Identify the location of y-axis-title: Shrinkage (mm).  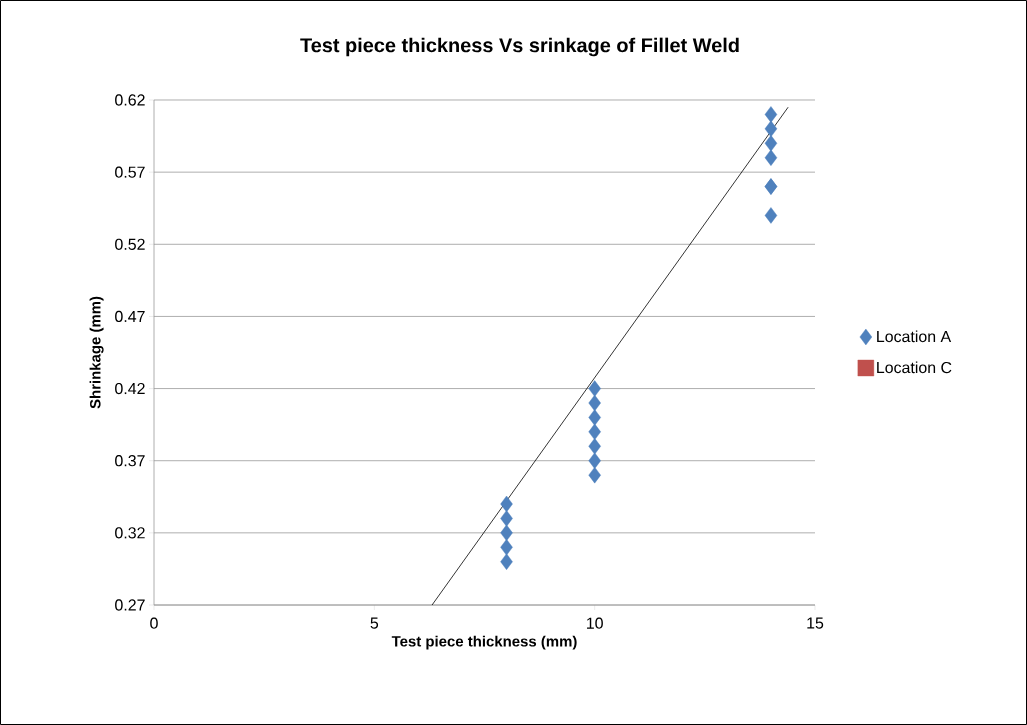
(96, 352).